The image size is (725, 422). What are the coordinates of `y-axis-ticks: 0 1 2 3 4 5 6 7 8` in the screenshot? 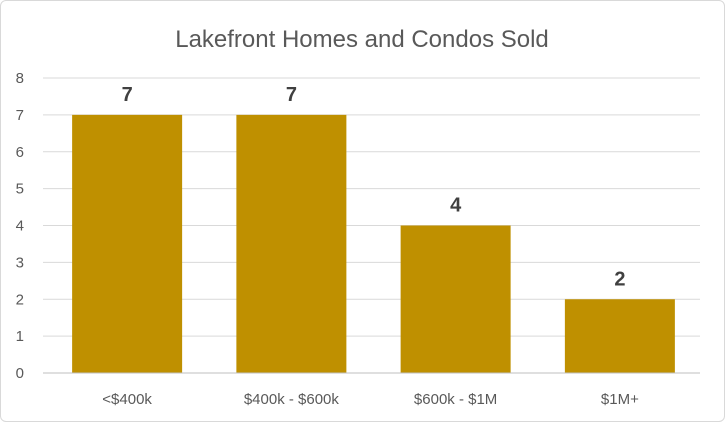 It's located at (20, 226).